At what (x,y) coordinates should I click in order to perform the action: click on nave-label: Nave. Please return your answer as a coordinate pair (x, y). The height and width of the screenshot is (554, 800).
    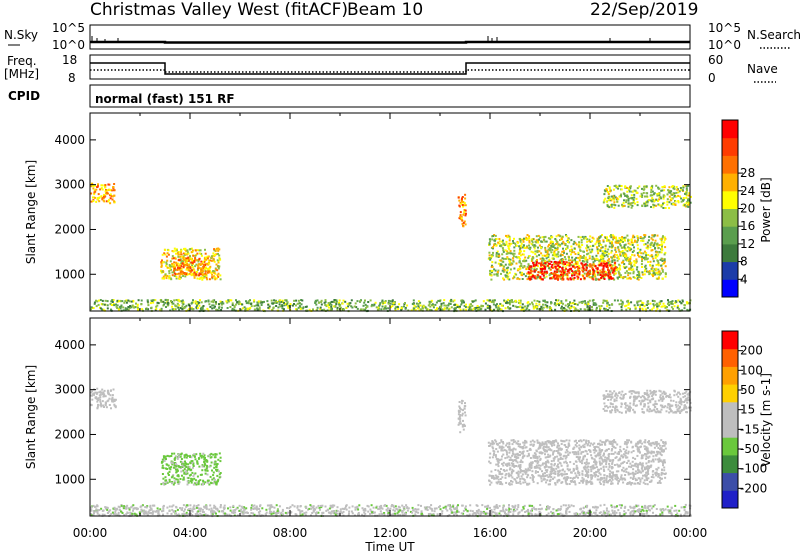
    Looking at the image, I should click on (762, 69).